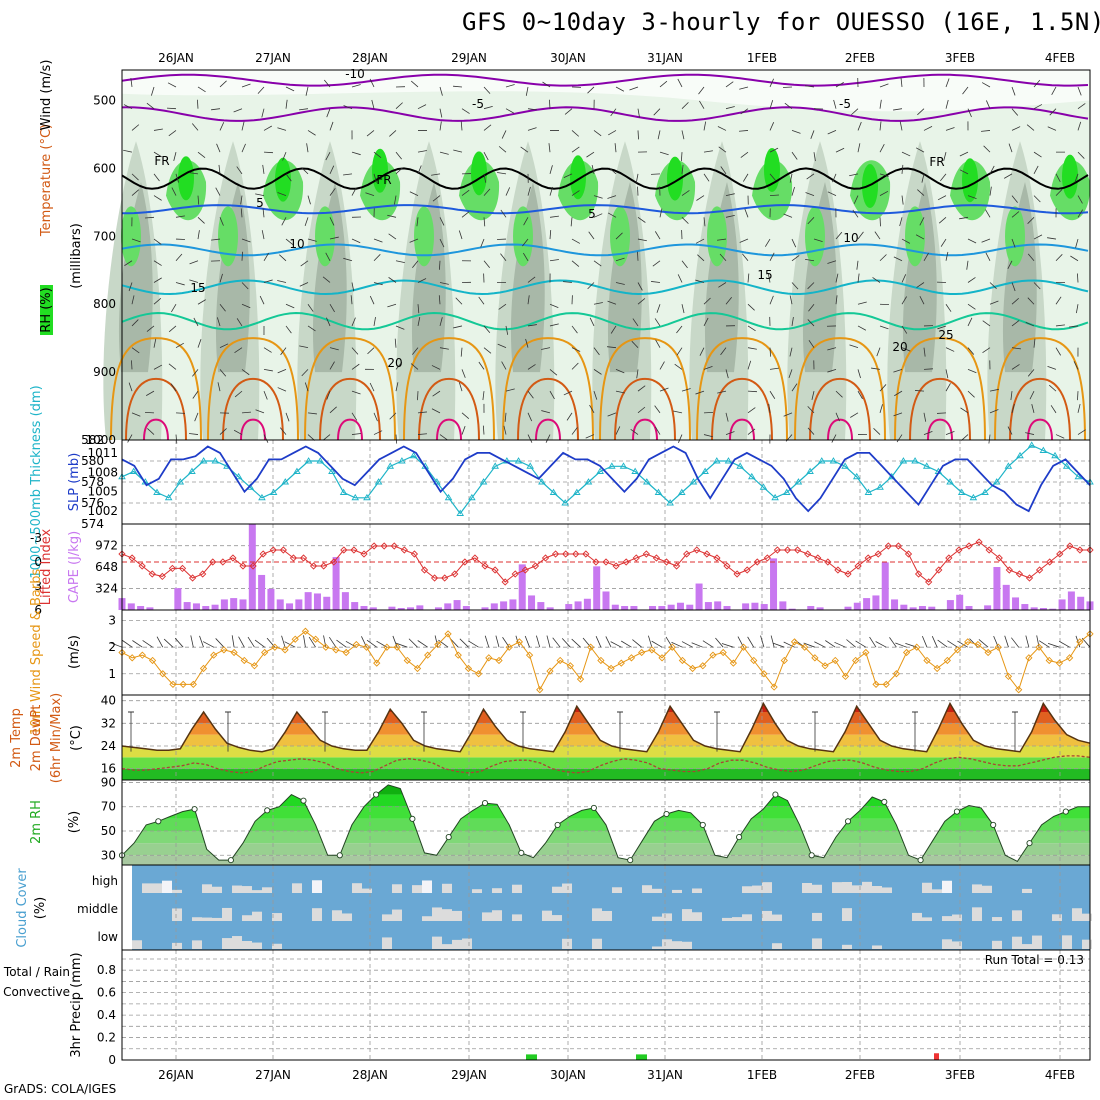 The image size is (1100, 1100). I want to click on temp-band, so click(606, 752).